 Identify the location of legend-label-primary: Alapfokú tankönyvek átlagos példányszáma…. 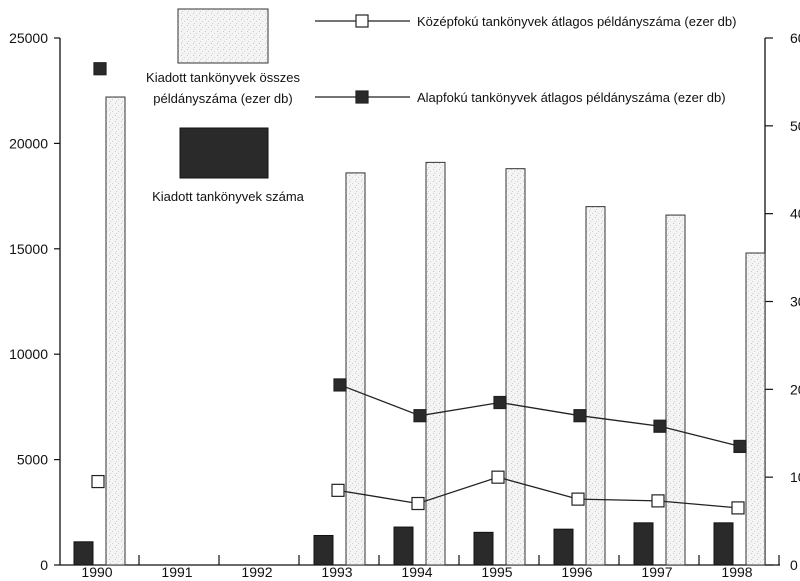
(571, 97).